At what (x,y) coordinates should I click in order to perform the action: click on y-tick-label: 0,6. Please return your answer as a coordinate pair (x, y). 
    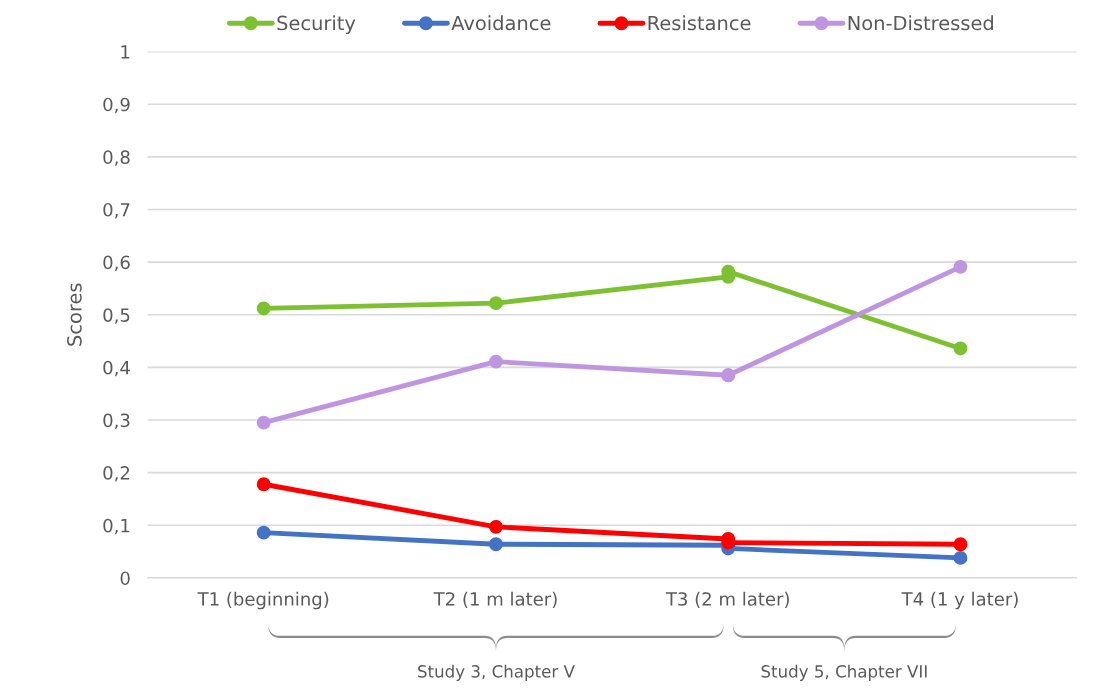
    Looking at the image, I should click on (116, 263).